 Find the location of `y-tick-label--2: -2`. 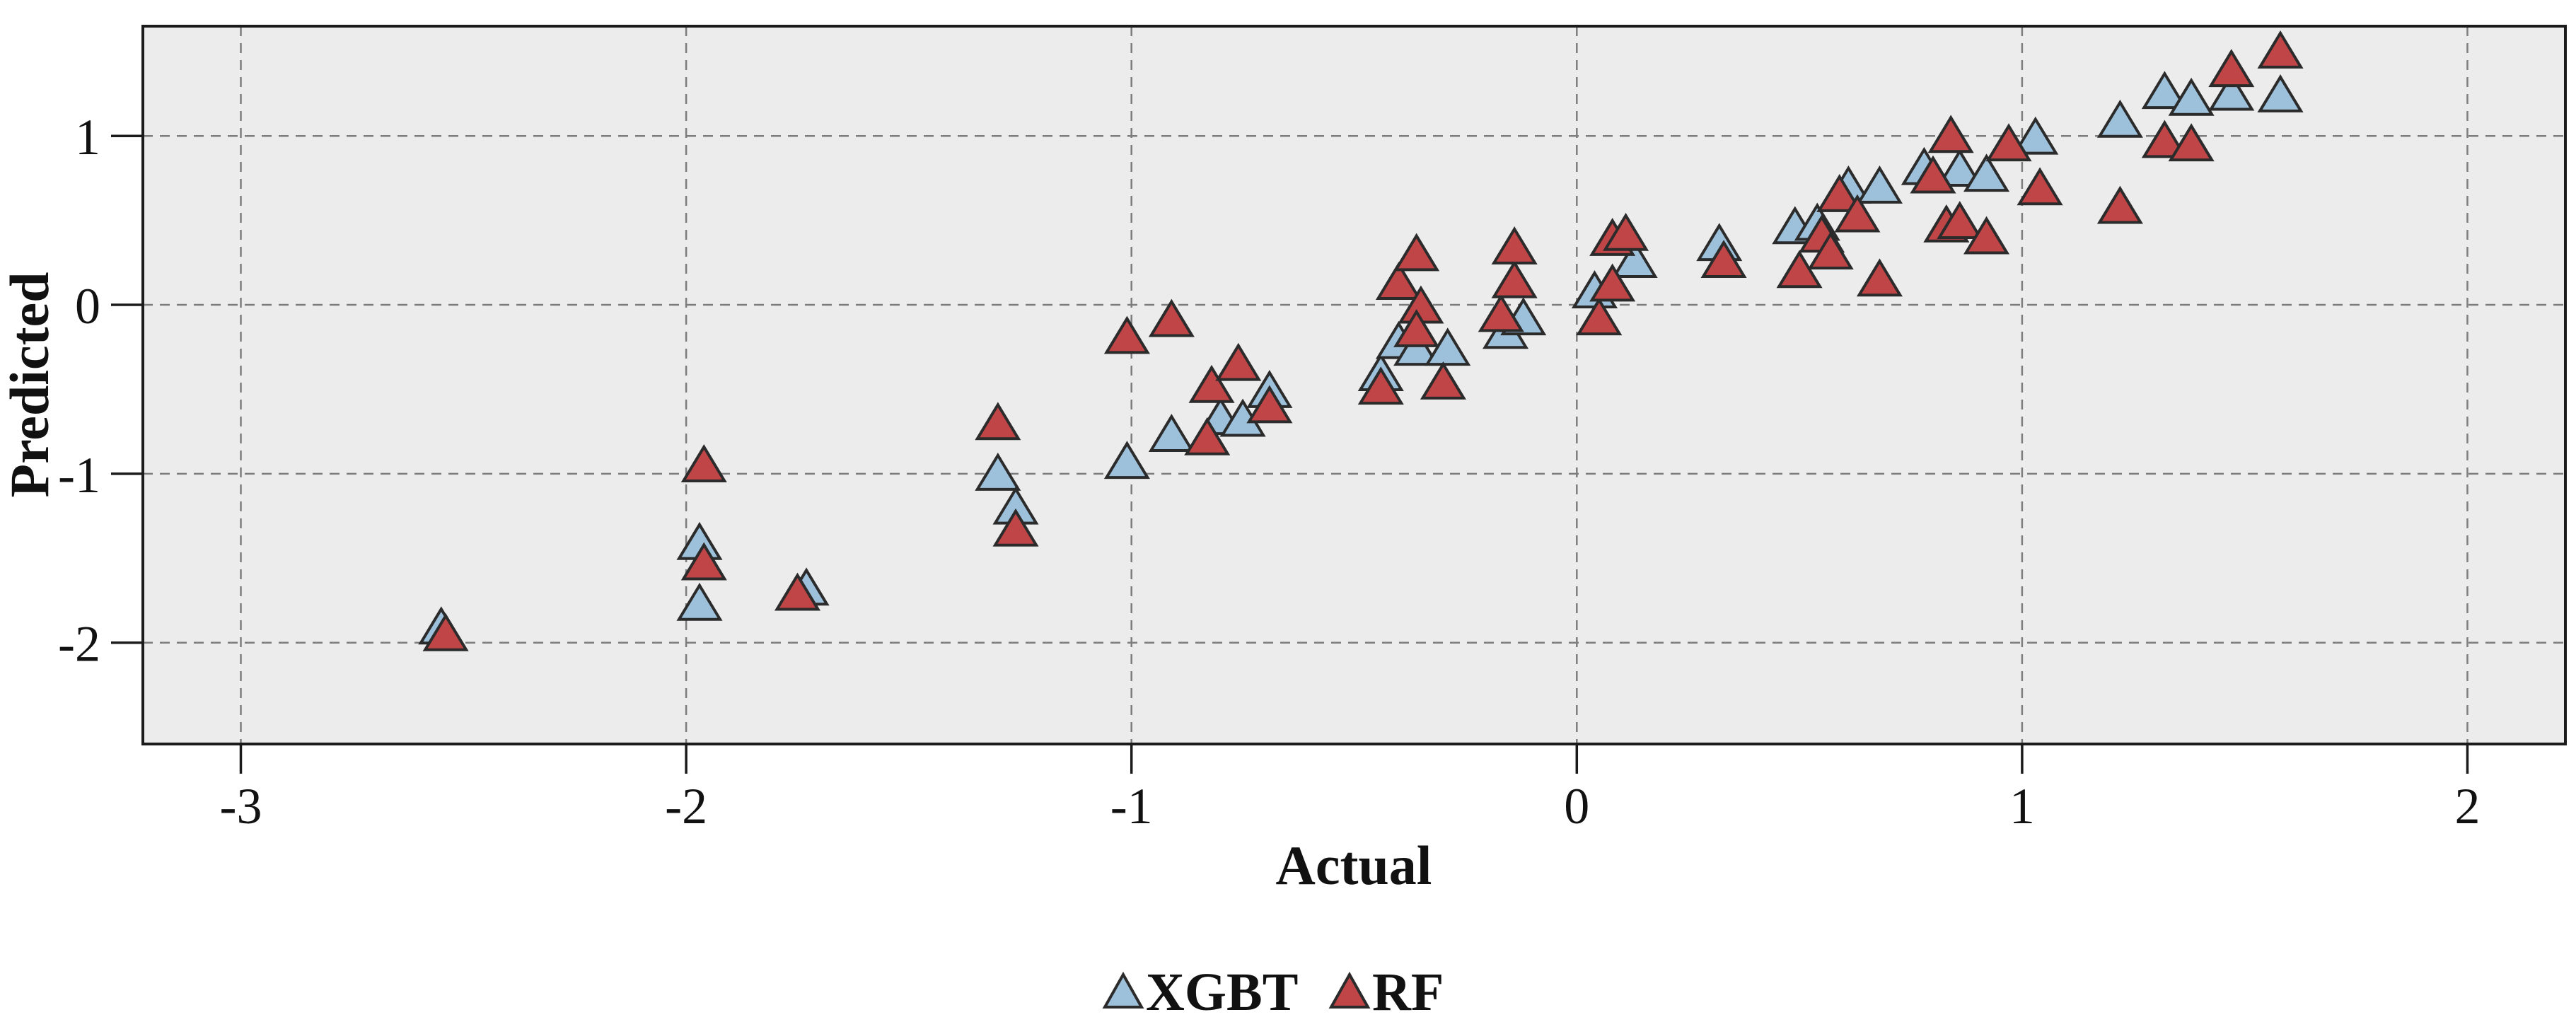

y-tick-label--2: -2 is located at coordinates (79, 644).